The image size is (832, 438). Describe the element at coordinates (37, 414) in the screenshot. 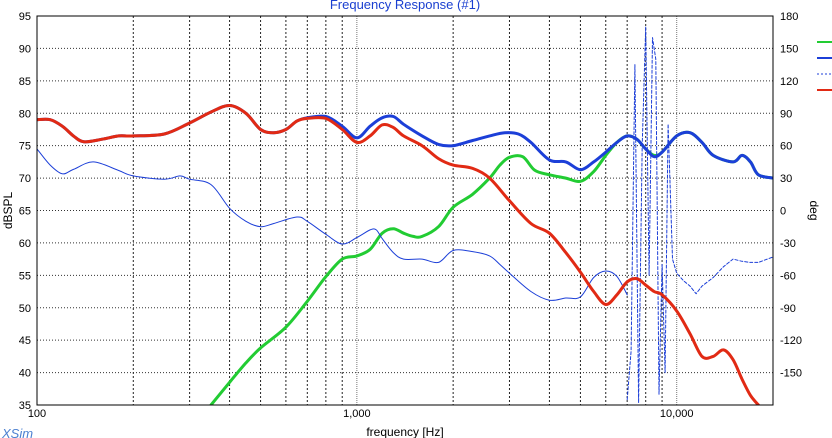

I see `x-tick-label: 100` at that location.